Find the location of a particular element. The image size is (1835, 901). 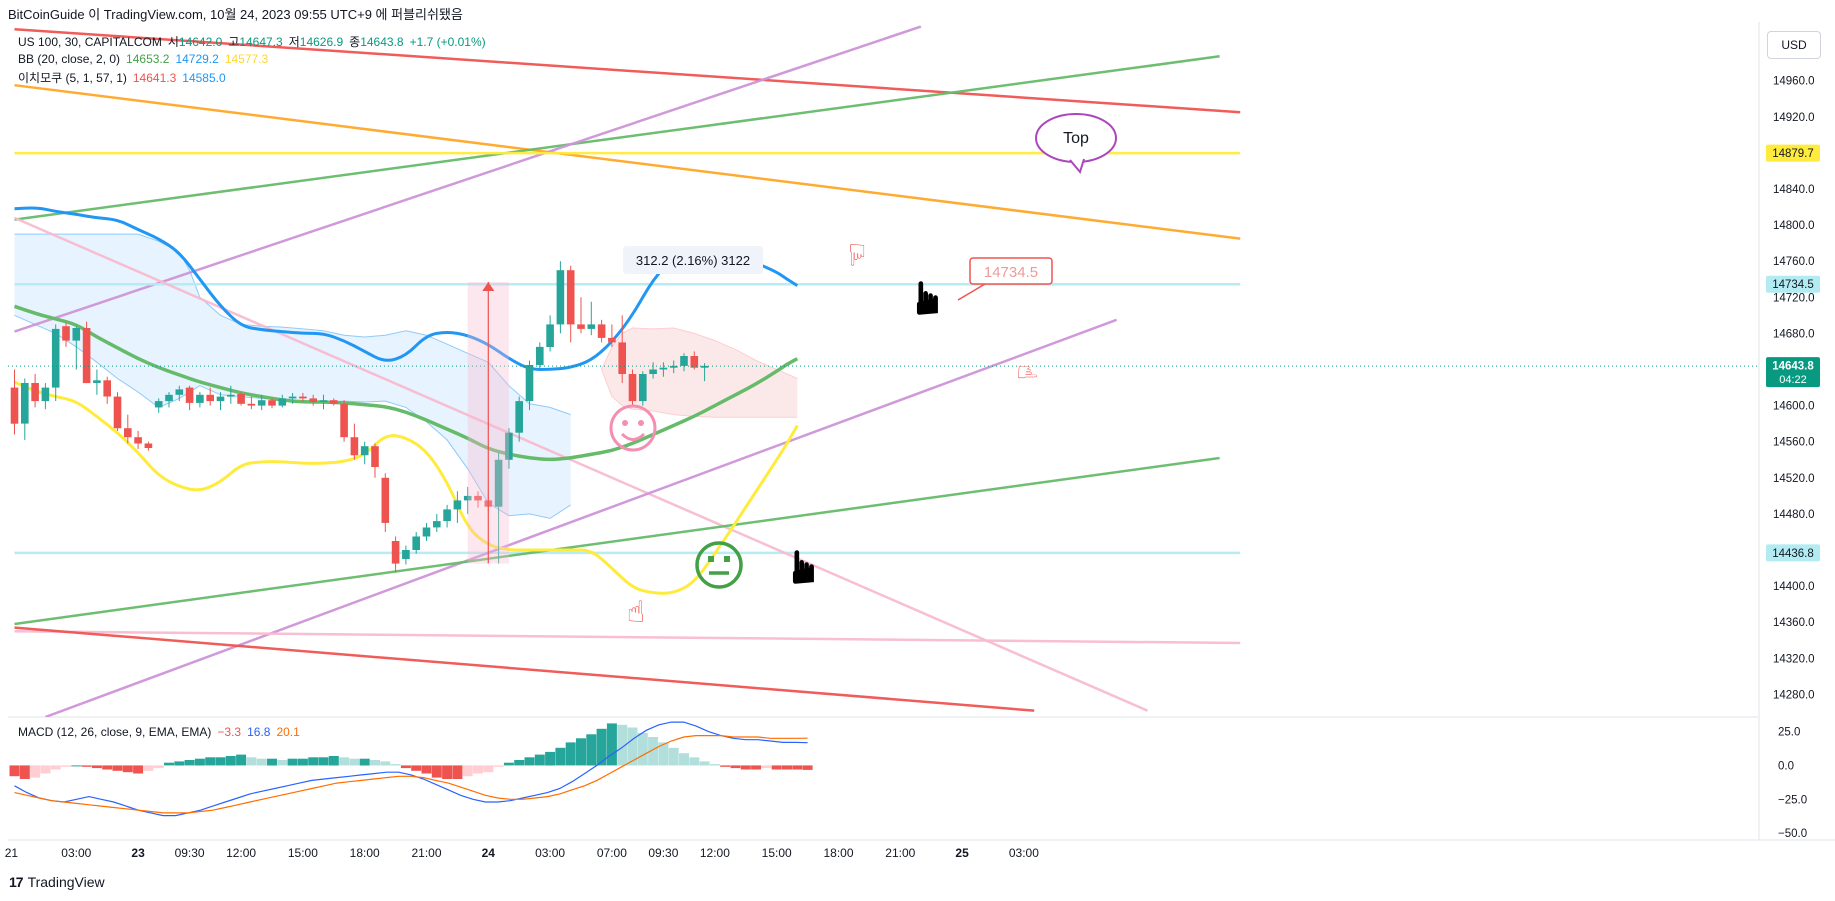

price-label-box is located at coordinates (1793, 553).